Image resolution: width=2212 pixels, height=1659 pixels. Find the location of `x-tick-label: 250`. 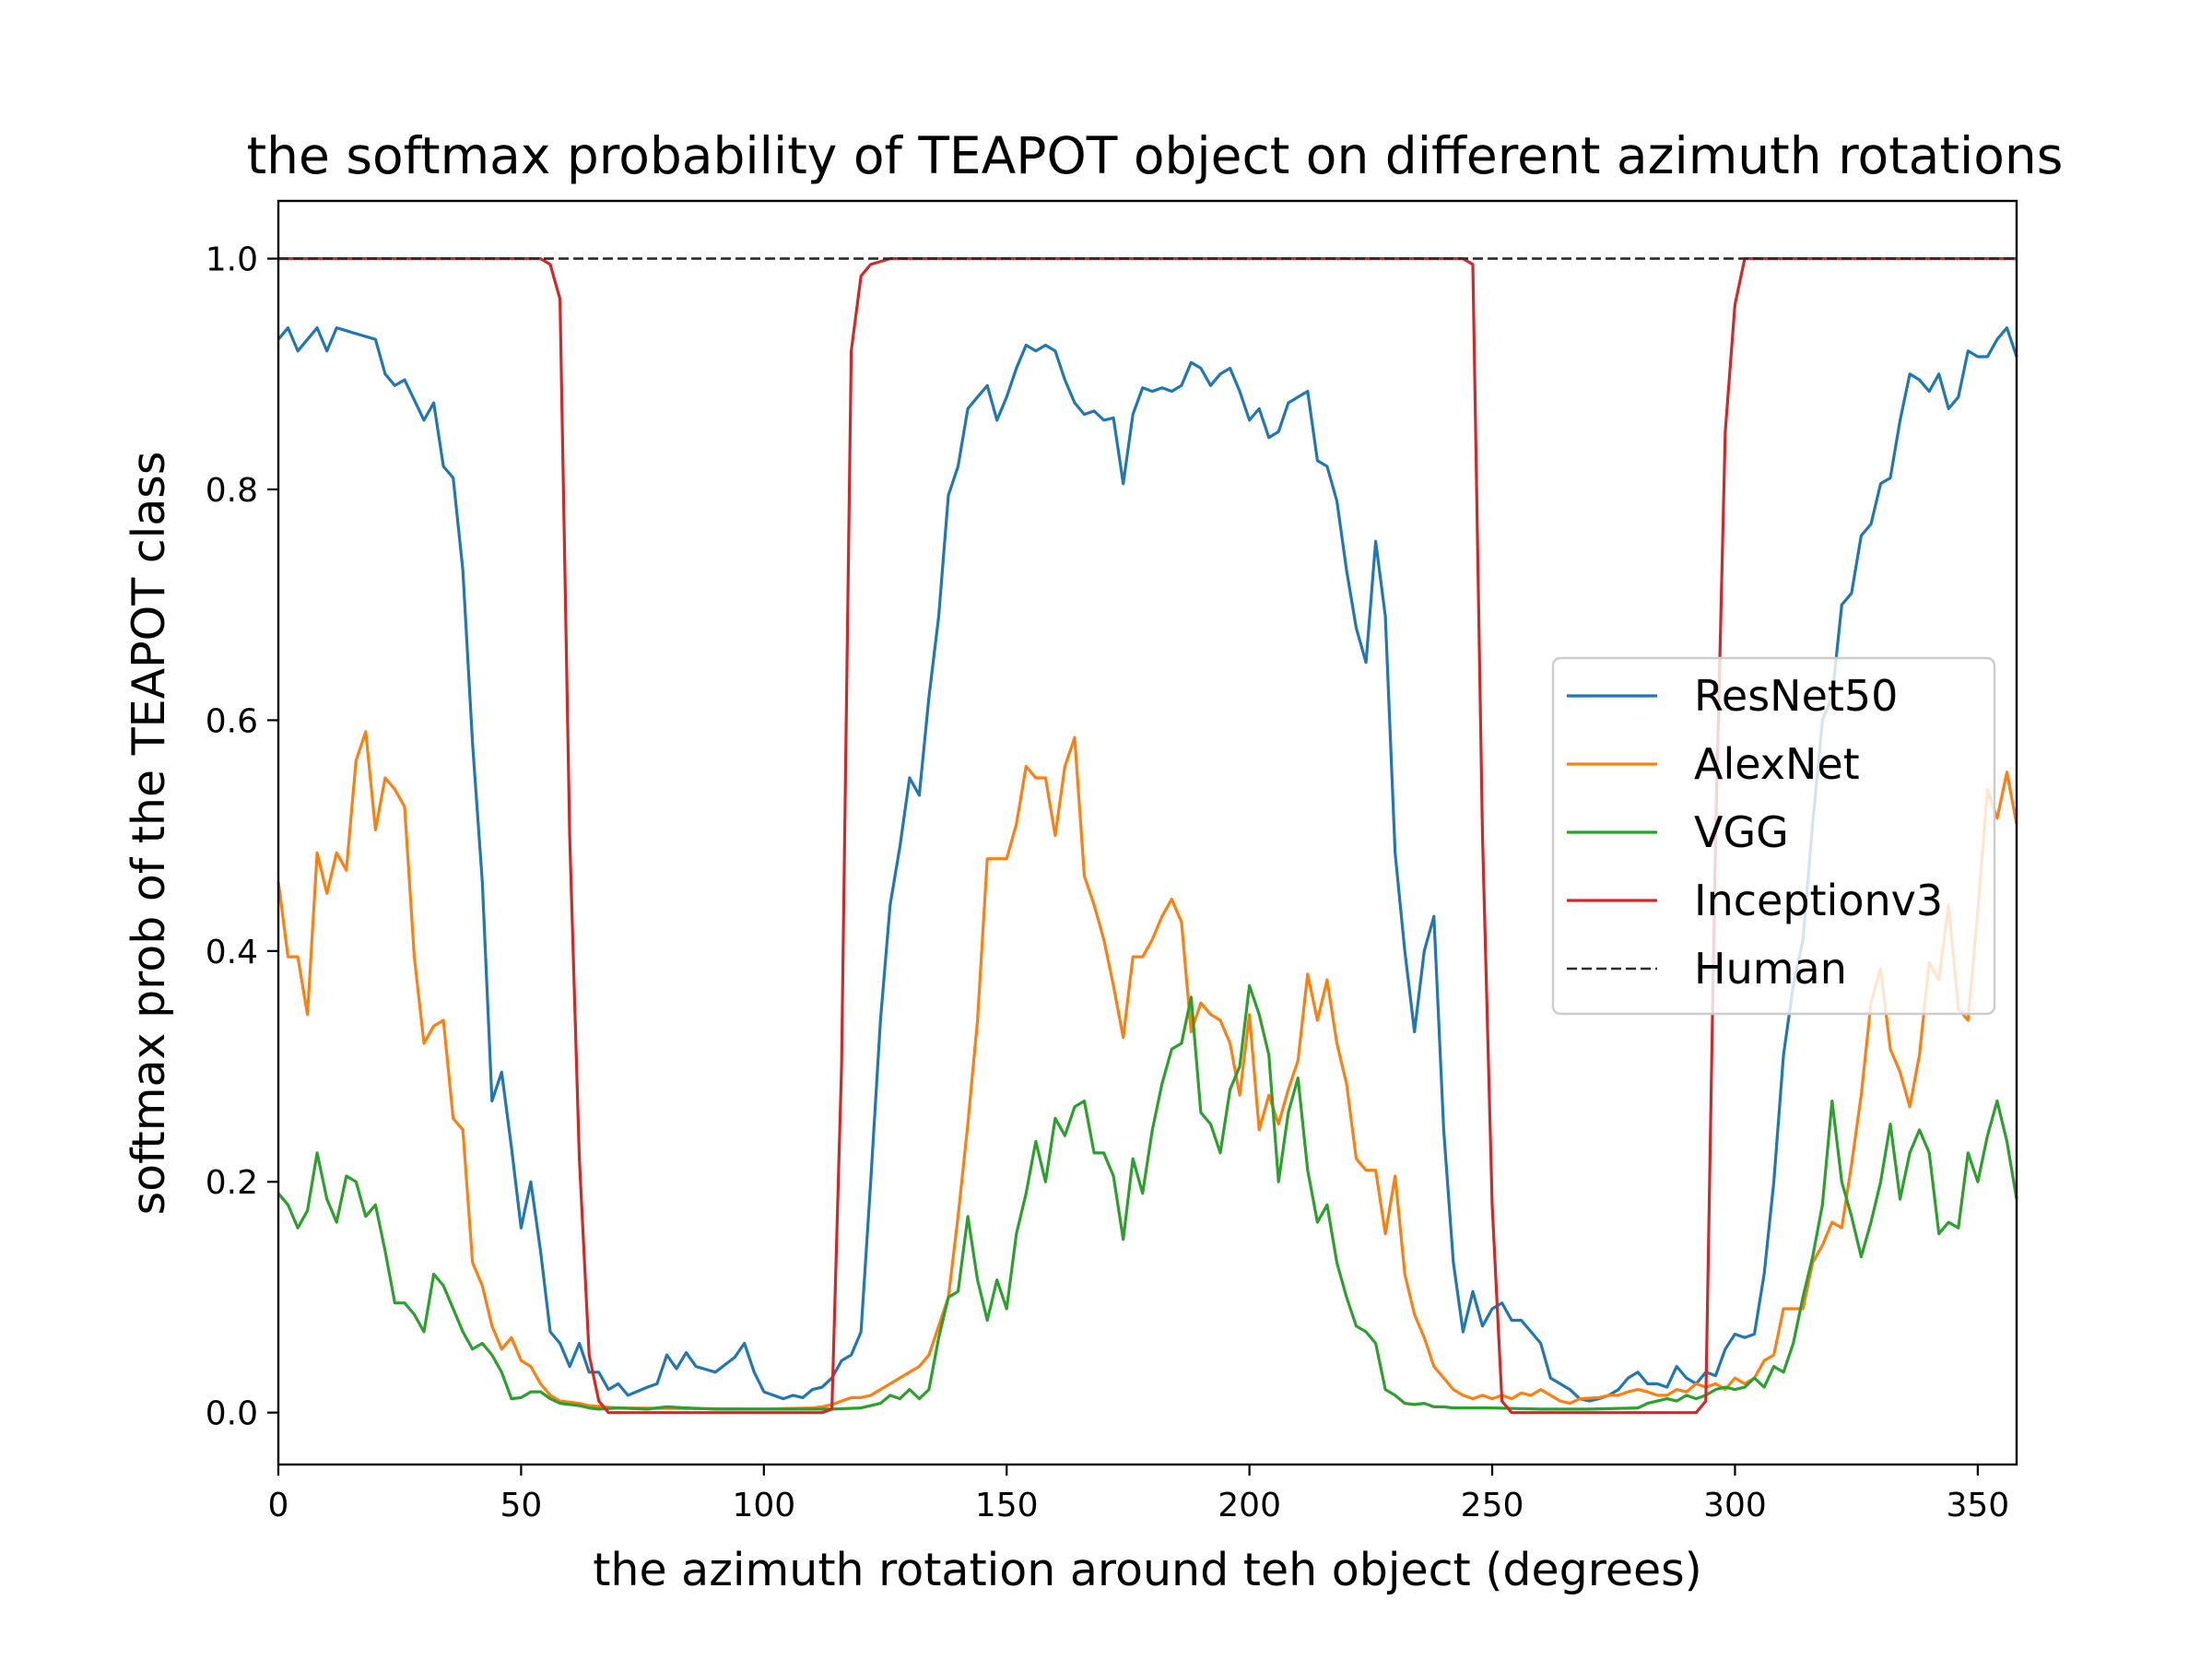

x-tick-label: 250 is located at coordinates (1492, 1505).